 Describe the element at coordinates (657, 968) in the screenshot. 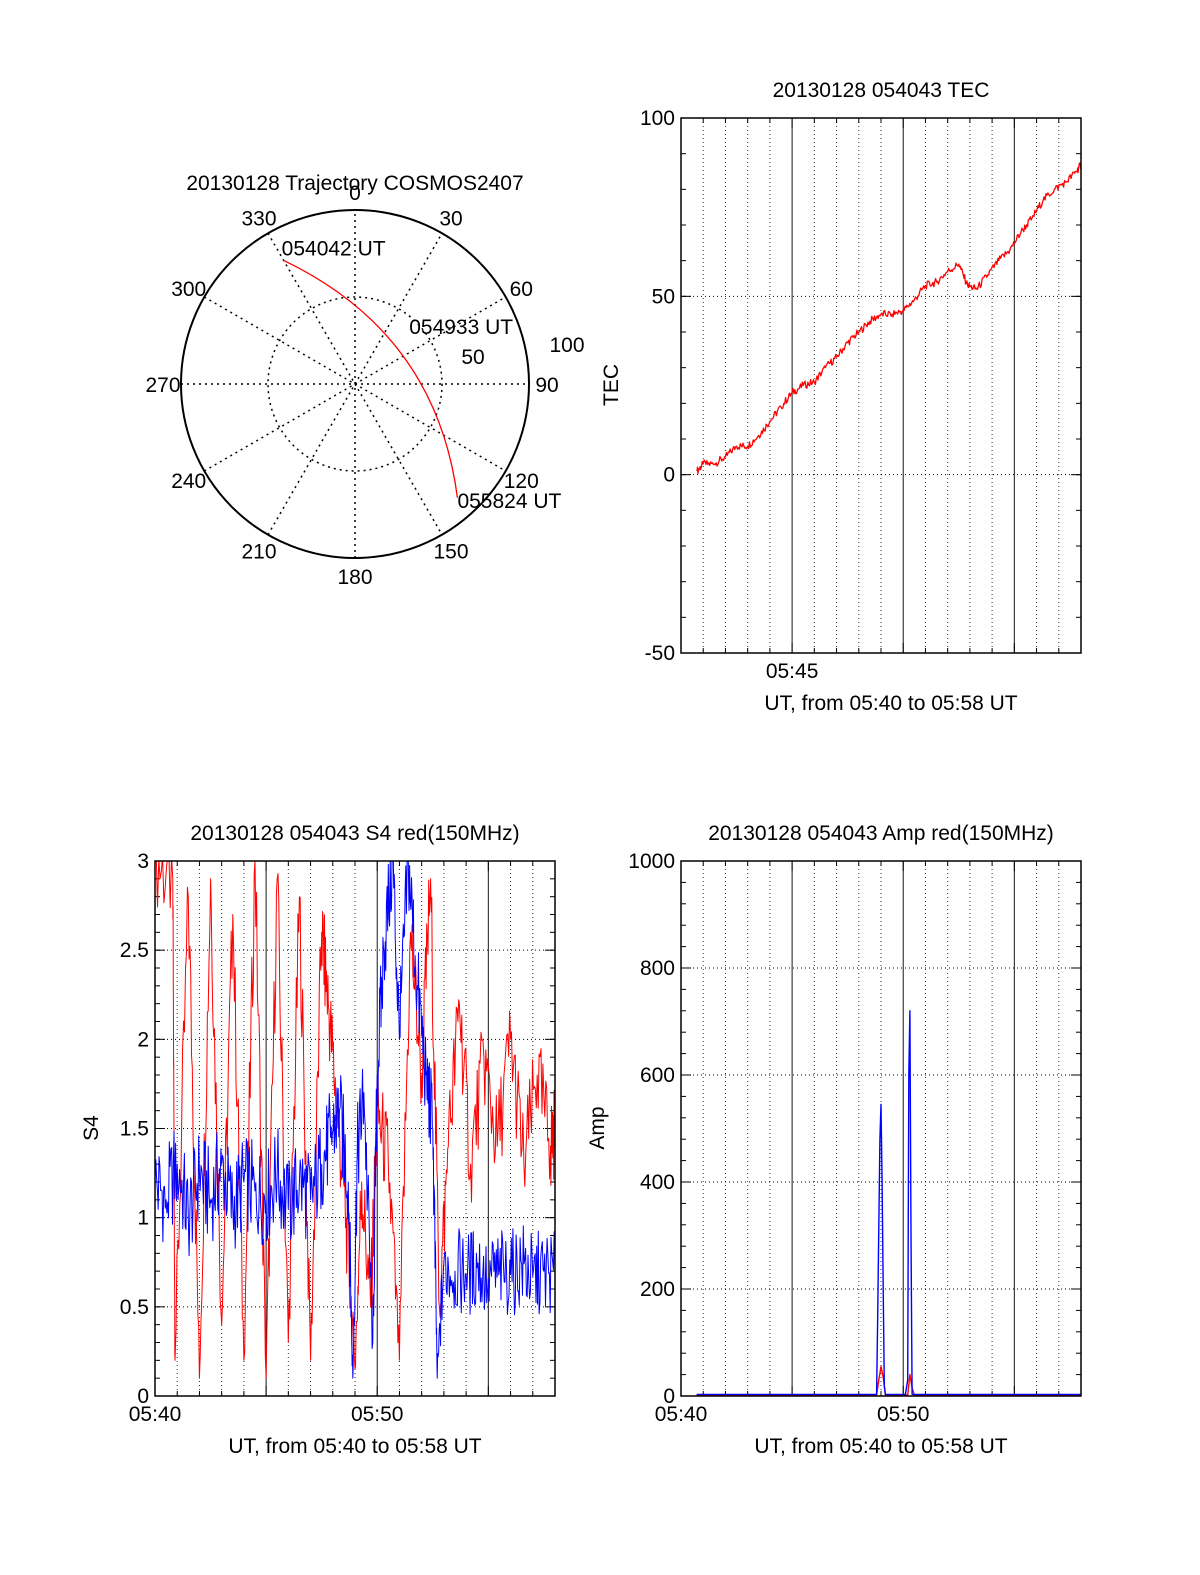

I see `y-tick-label: 800` at that location.